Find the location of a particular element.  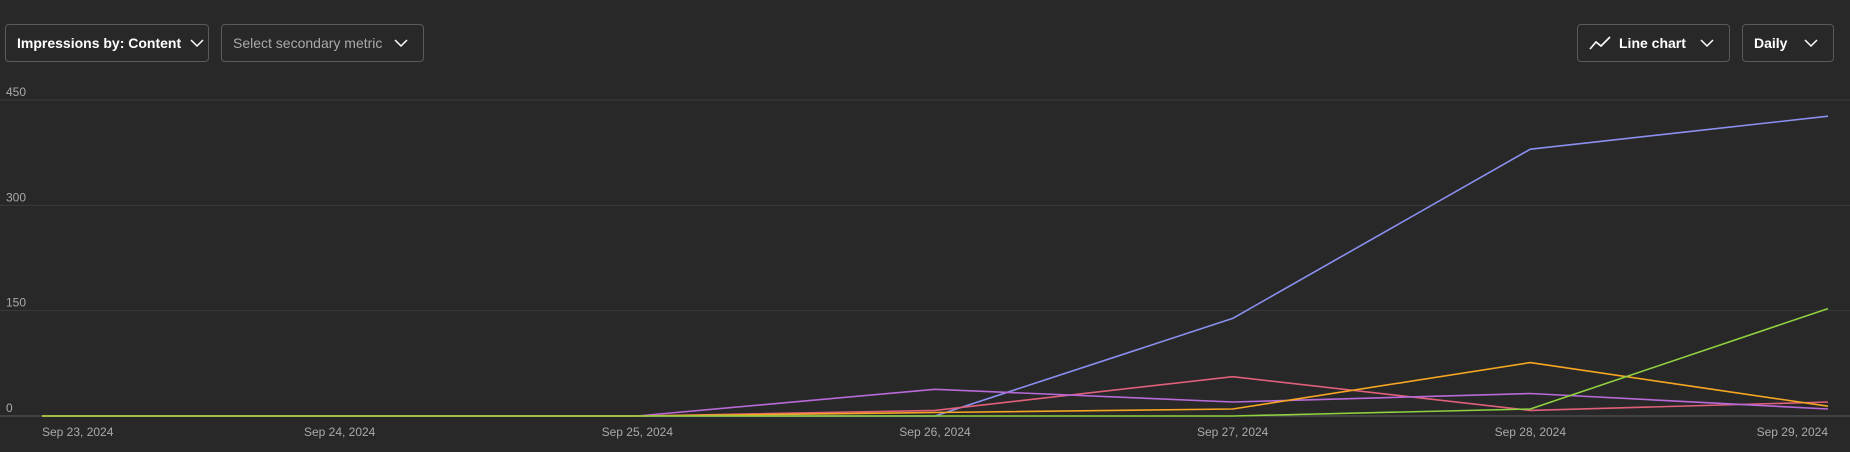

x-tick-label: Sep 26, 2024 is located at coordinates (935, 432).